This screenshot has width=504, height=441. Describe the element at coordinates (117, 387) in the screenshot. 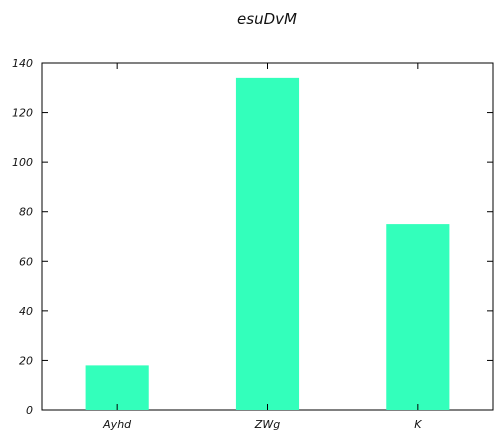

I see `bar-ayhd` at that location.